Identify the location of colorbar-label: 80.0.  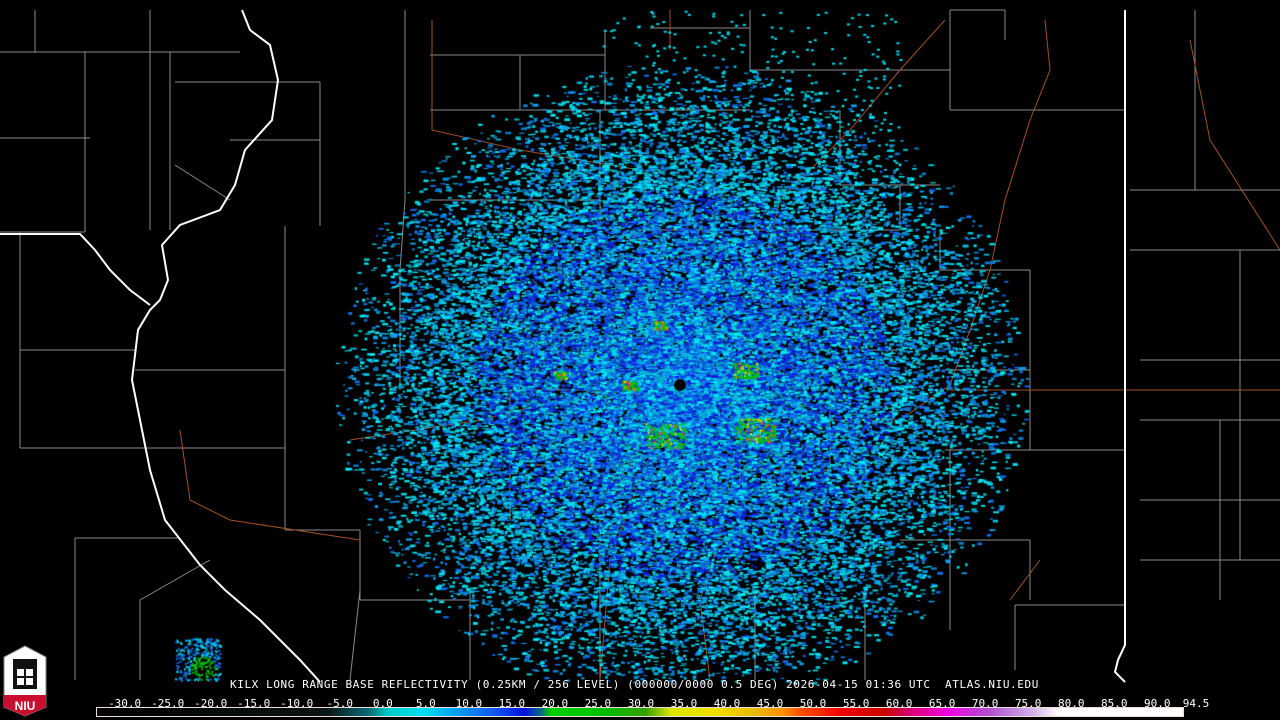
(1071, 703).